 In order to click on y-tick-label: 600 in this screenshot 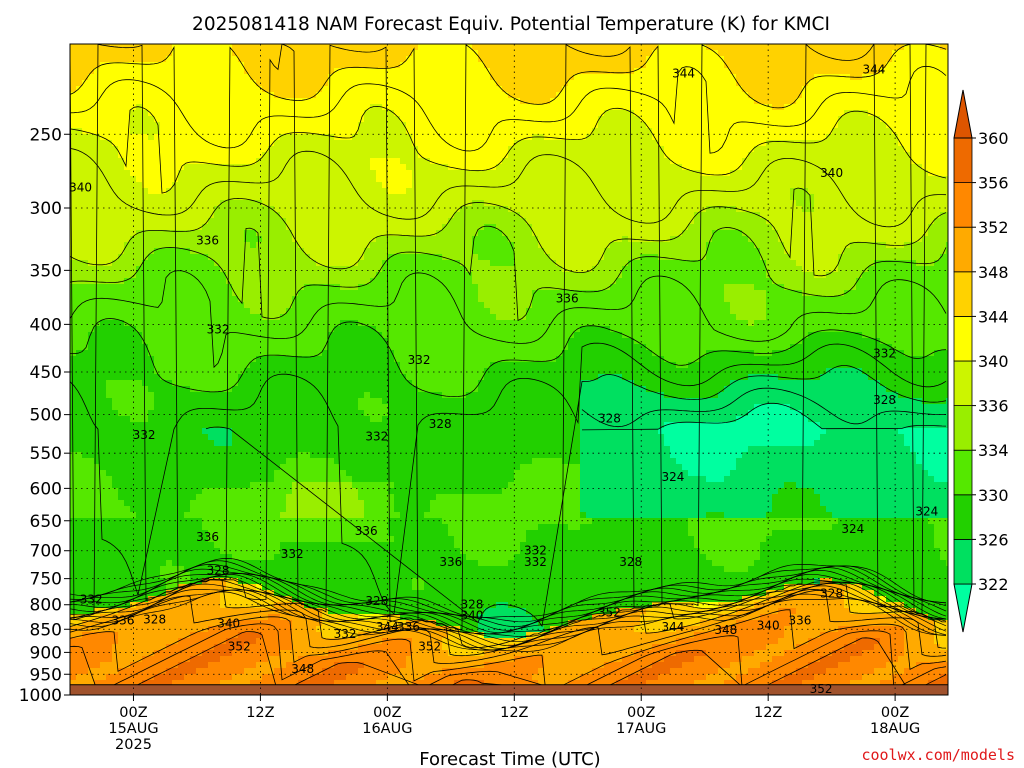, I will do `click(46, 489)`.